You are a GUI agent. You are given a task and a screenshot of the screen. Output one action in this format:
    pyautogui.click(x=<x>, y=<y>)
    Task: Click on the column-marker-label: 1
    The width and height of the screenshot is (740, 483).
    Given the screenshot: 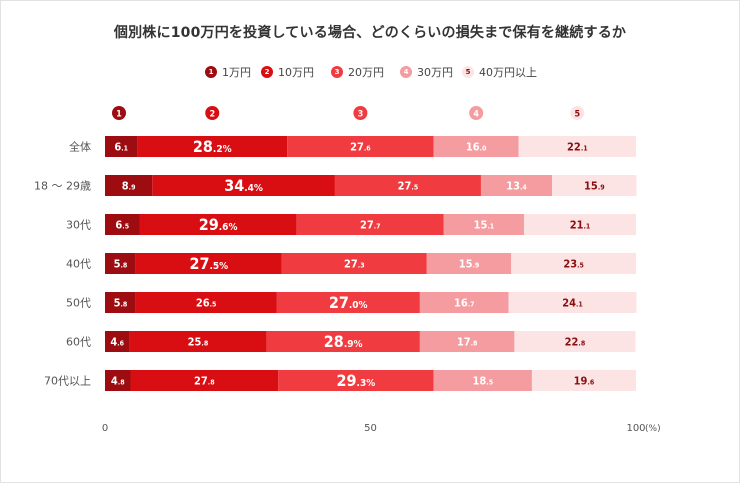 What is the action you would take?
    pyautogui.click(x=119, y=115)
    